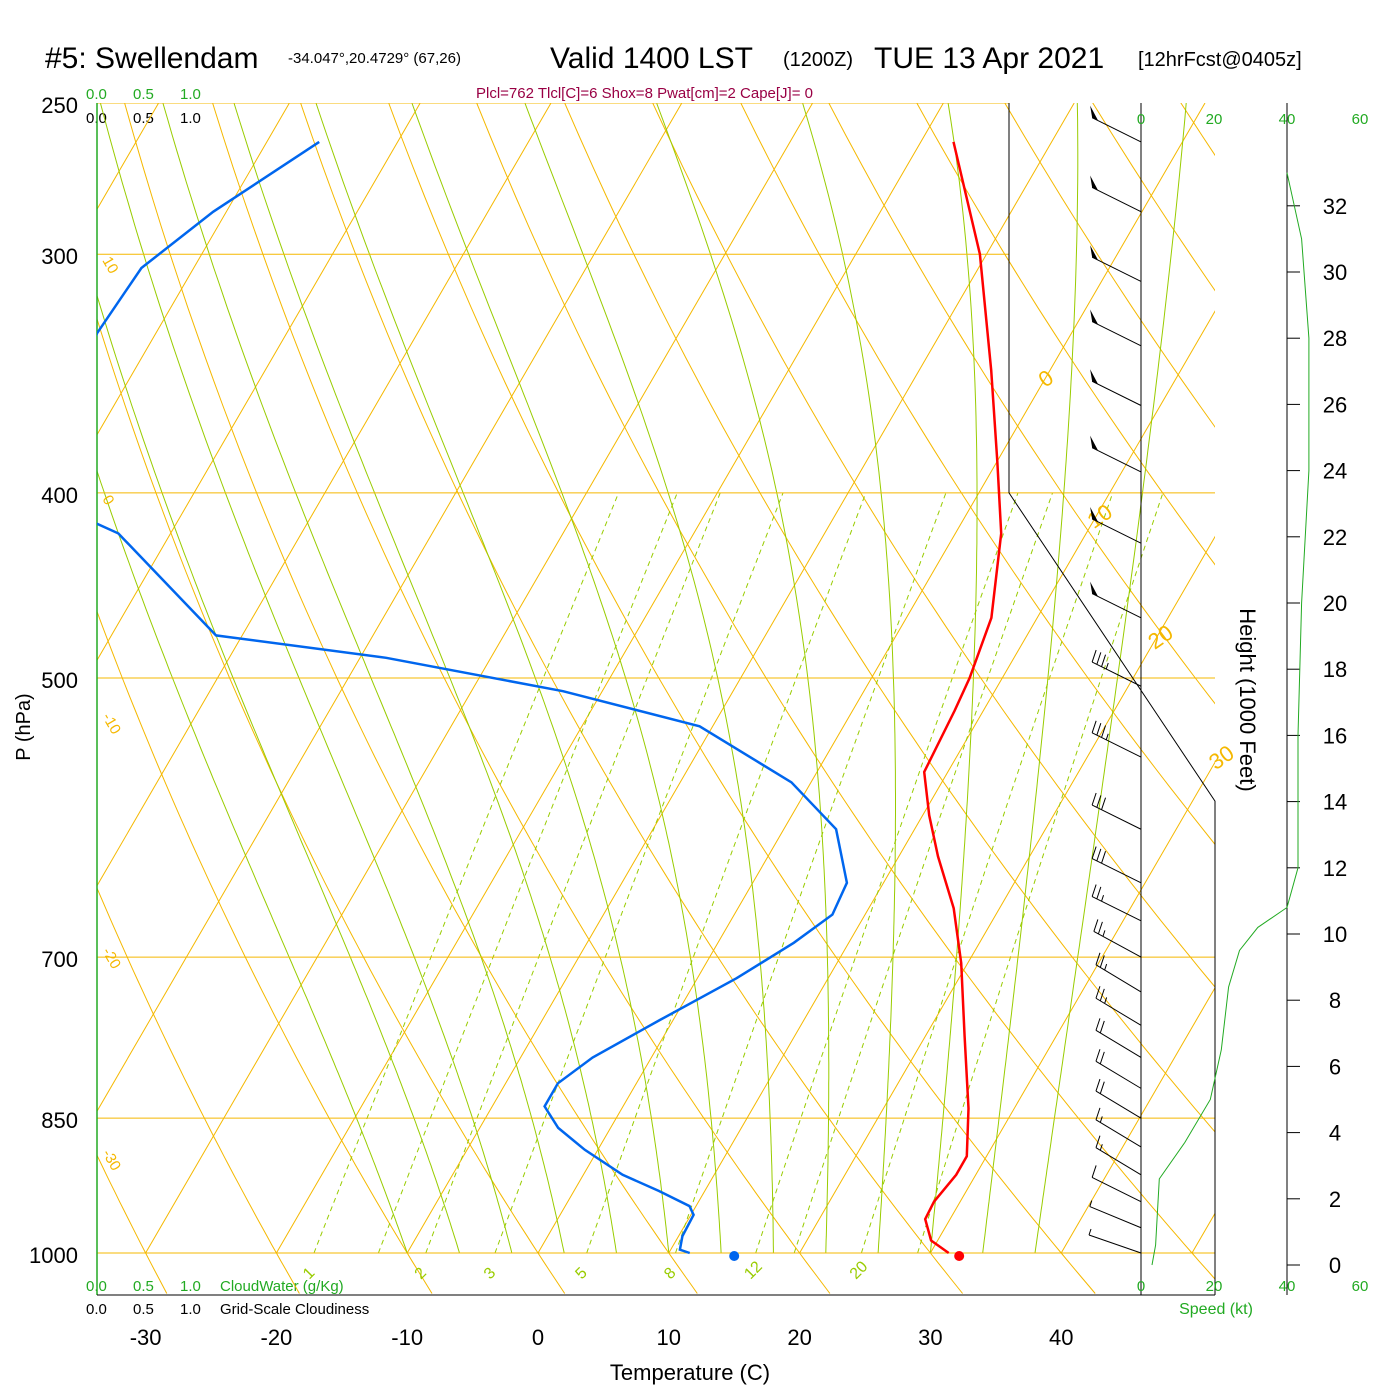 This screenshot has width=1400, height=1400. I want to click on y-tick-label: 400, so click(59, 495).